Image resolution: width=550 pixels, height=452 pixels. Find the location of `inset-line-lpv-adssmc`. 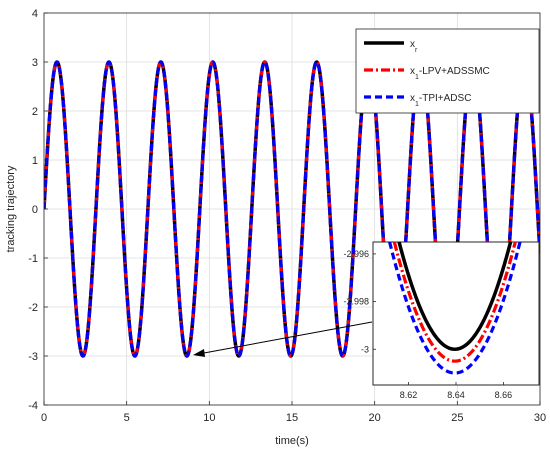

inset-line-lpv-adssmc is located at coordinates (454, 302).